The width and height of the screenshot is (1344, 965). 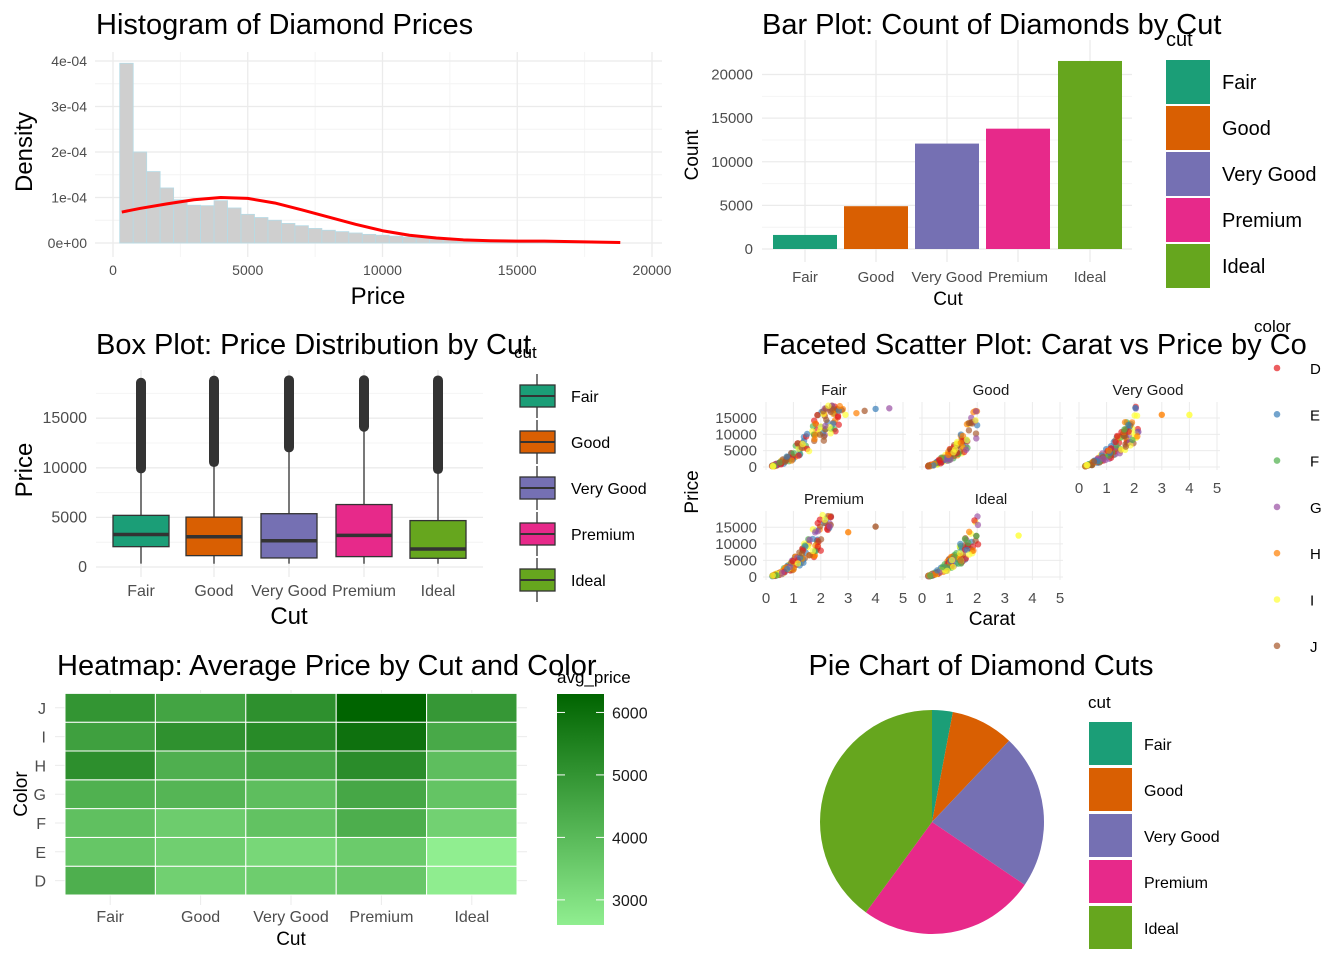 I want to click on x-tick-label: 2, so click(x=977, y=598).